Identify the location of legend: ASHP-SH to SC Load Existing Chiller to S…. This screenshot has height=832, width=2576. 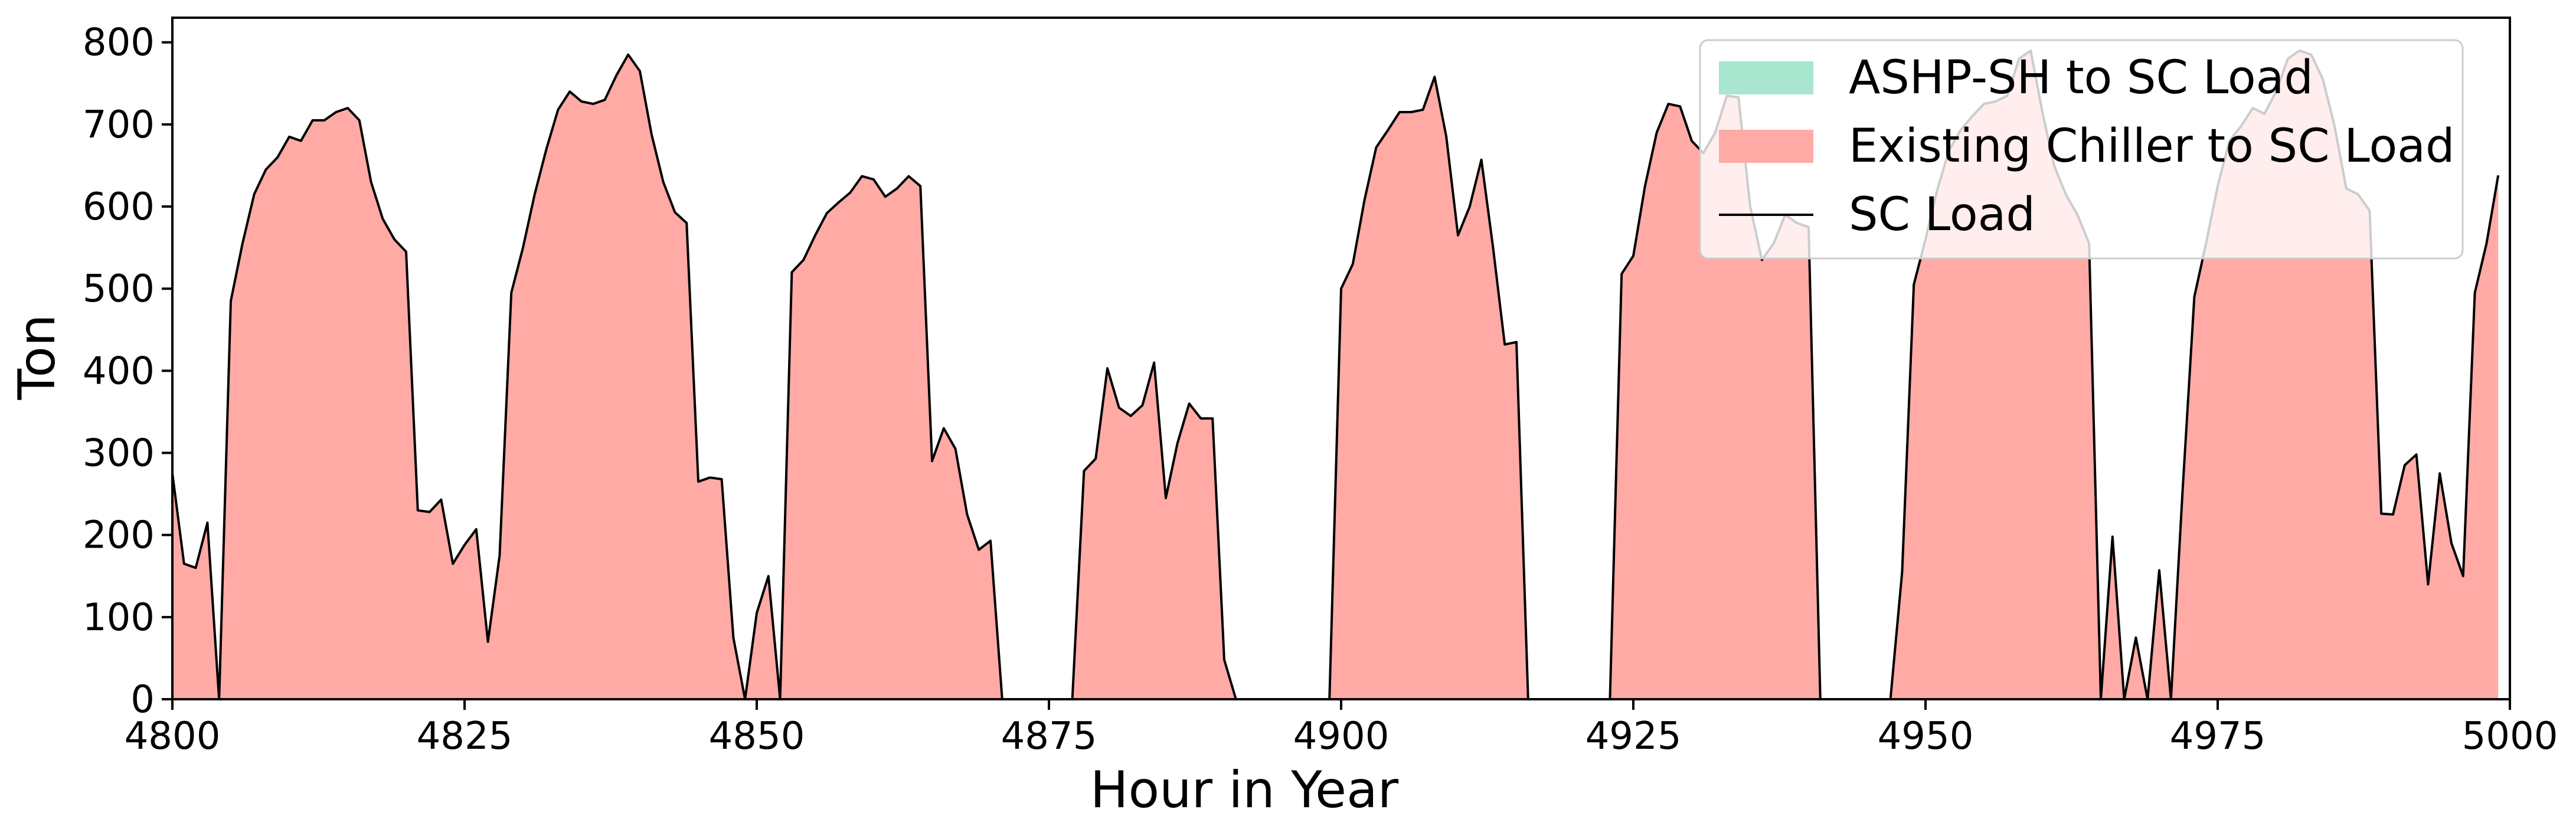
(2081, 149).